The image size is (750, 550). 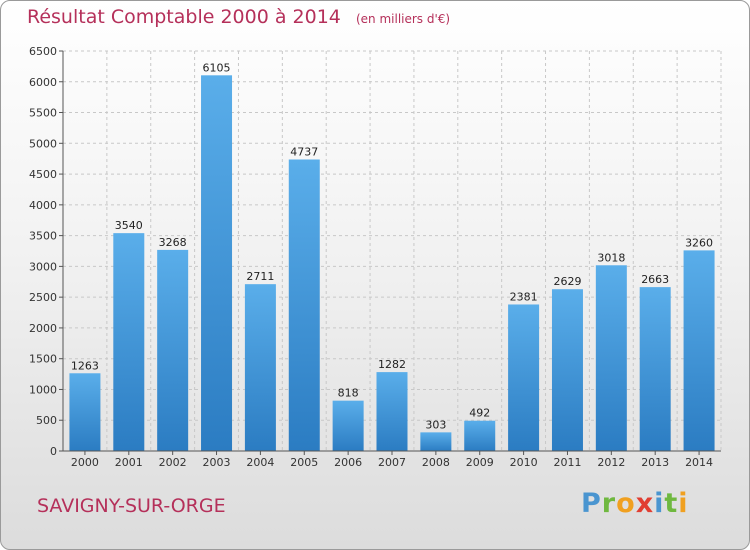 What do you see at coordinates (173, 242) in the screenshot?
I see `bar-value-label: 3268` at bounding box center [173, 242].